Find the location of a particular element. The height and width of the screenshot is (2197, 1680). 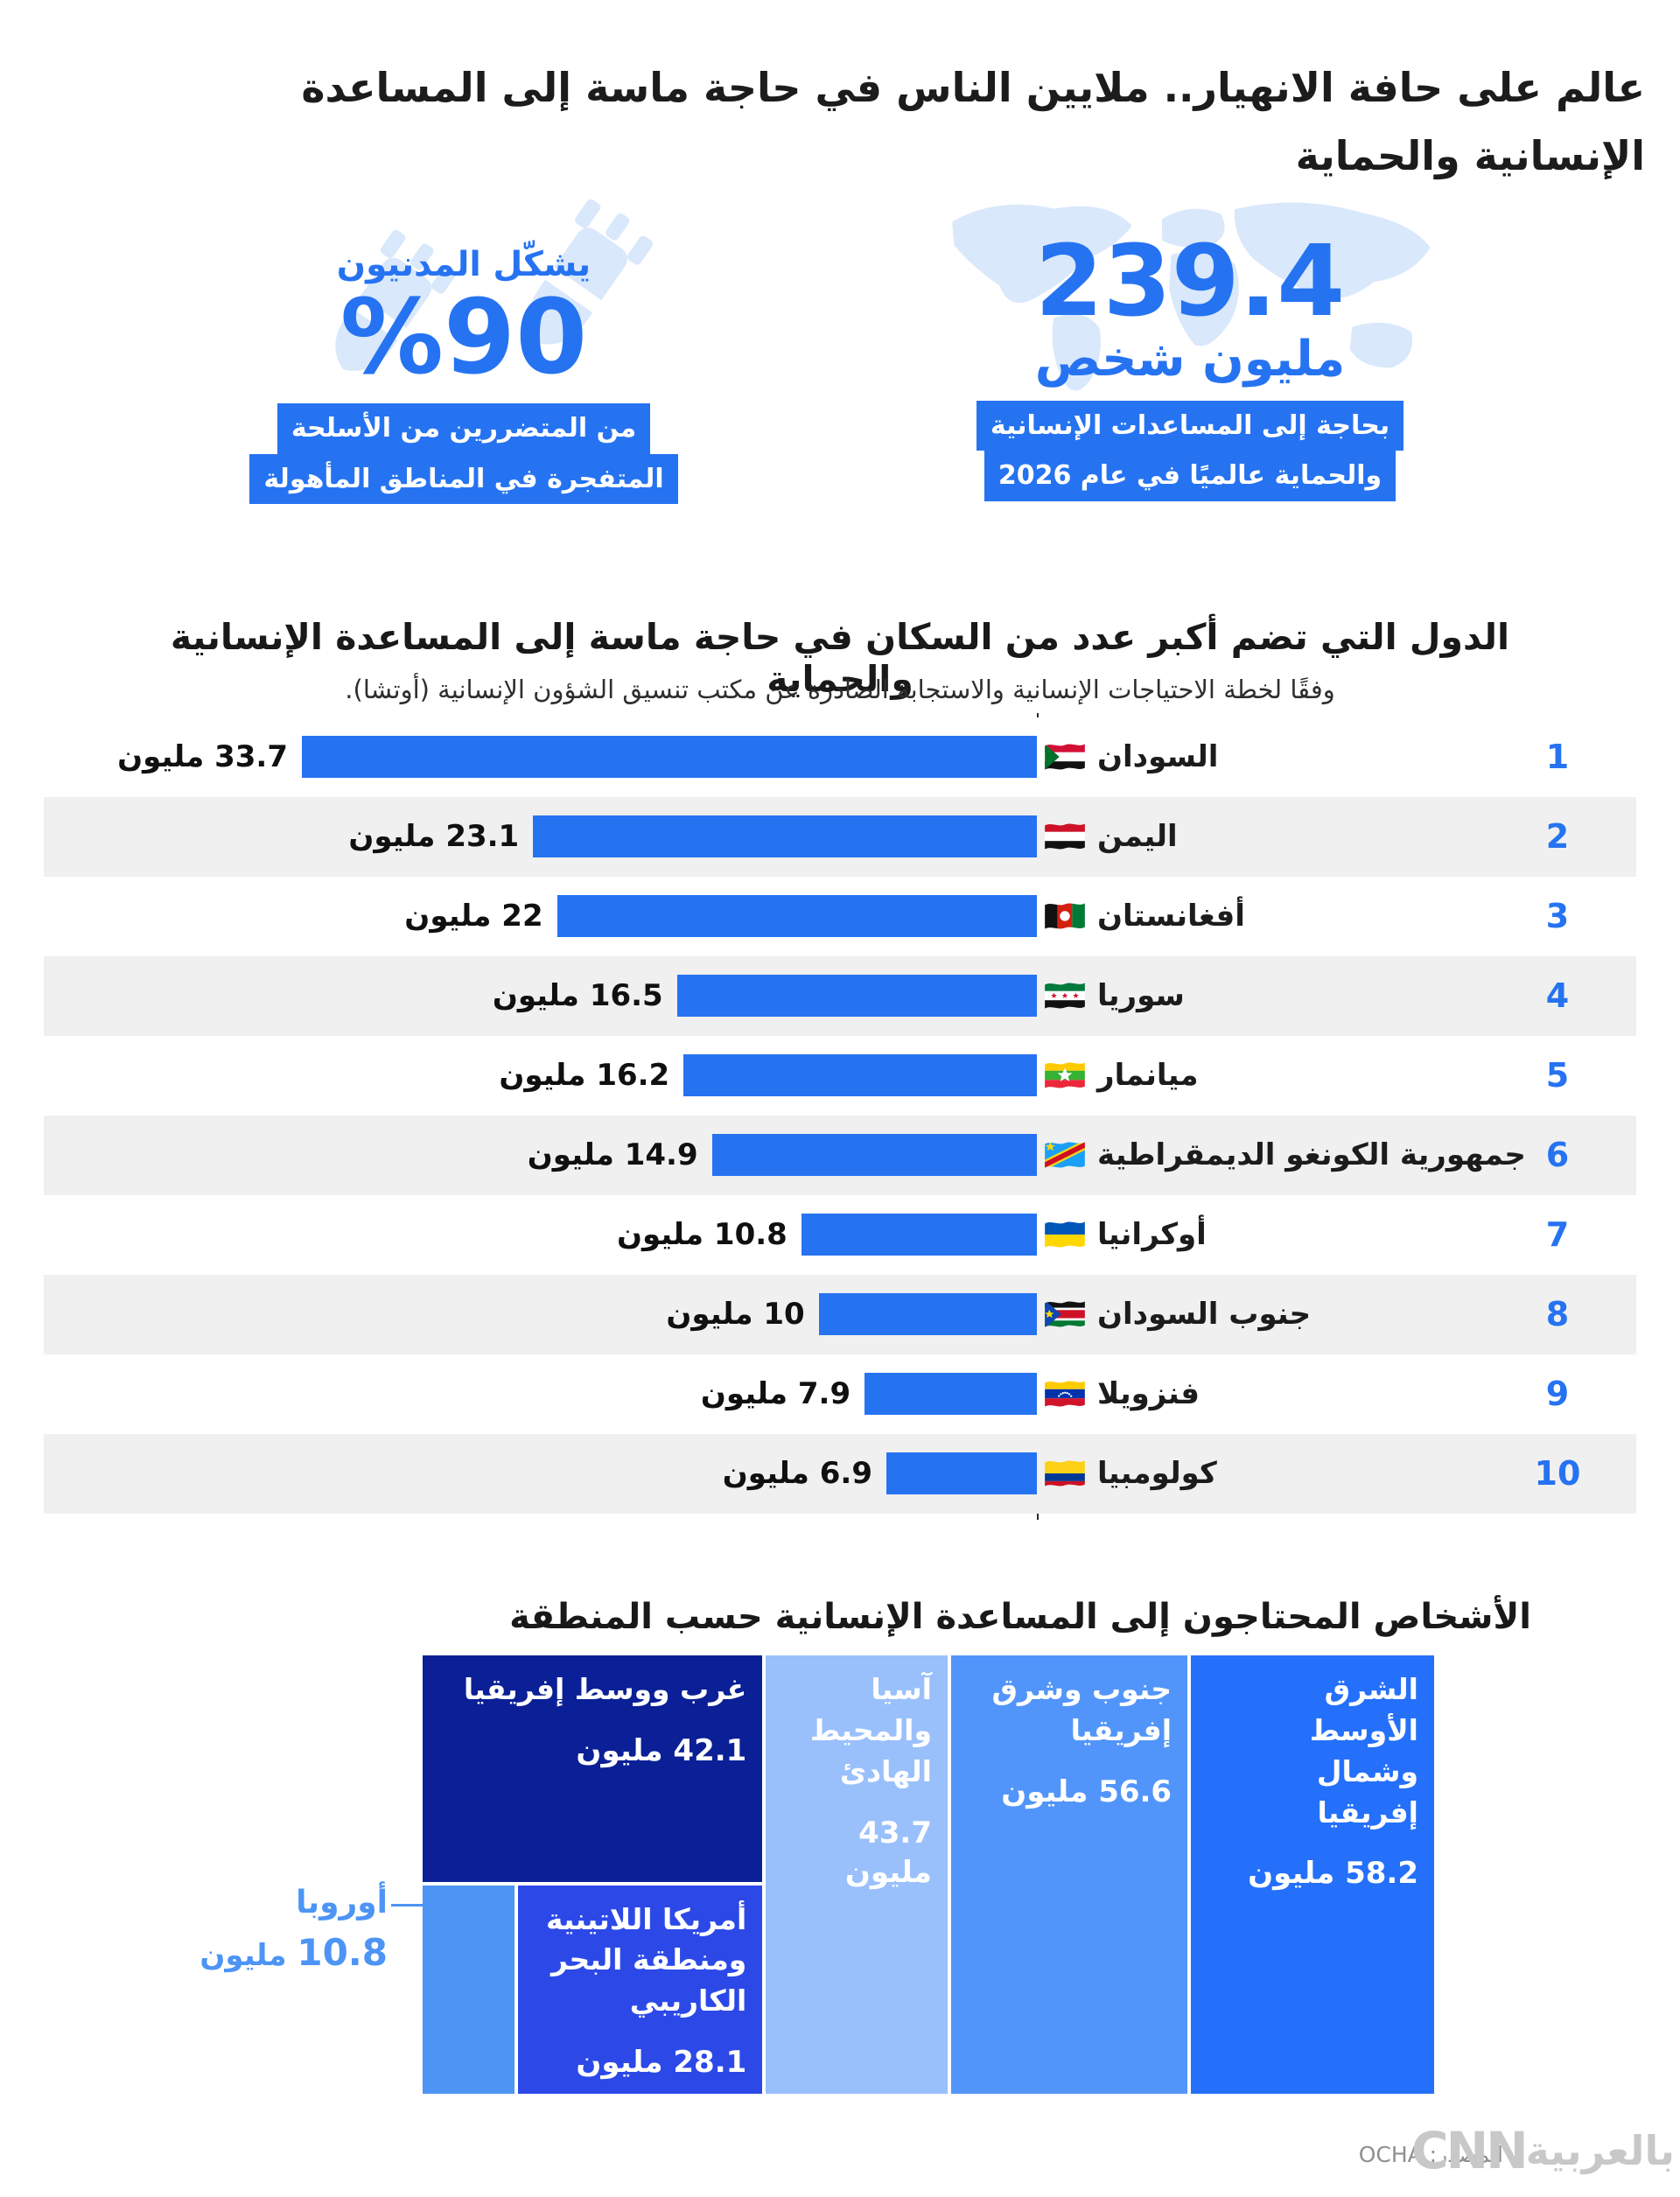

region-value: 42.1 مليون is located at coordinates (661, 1750).